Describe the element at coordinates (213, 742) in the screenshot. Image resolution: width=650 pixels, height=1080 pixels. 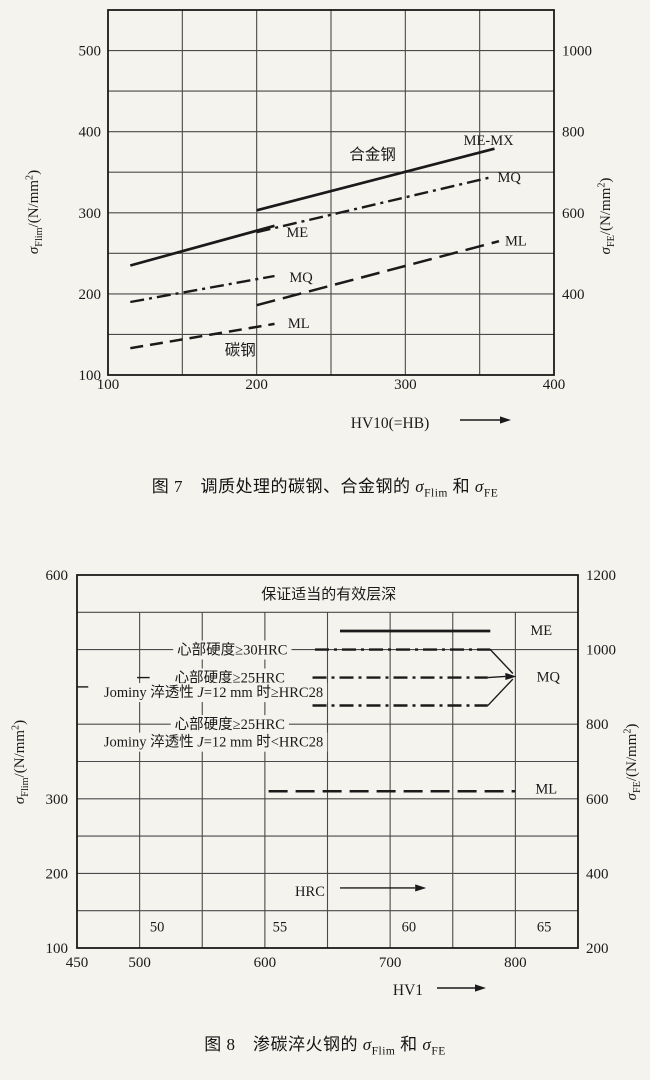
I see `svg-text: Jominy 淬透性 J=12 mm 时<HRC28` at that location.